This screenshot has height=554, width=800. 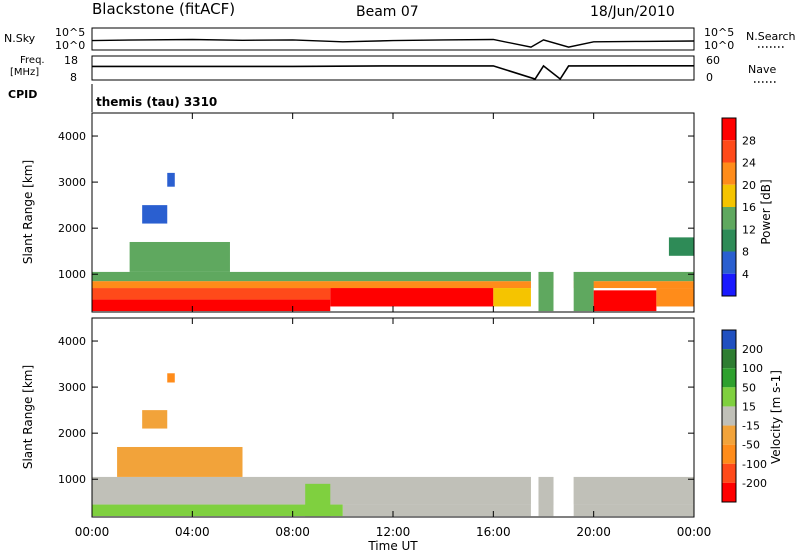 I want to click on velocity-cbar-label: Velocity [m s-1], so click(x=776, y=417).